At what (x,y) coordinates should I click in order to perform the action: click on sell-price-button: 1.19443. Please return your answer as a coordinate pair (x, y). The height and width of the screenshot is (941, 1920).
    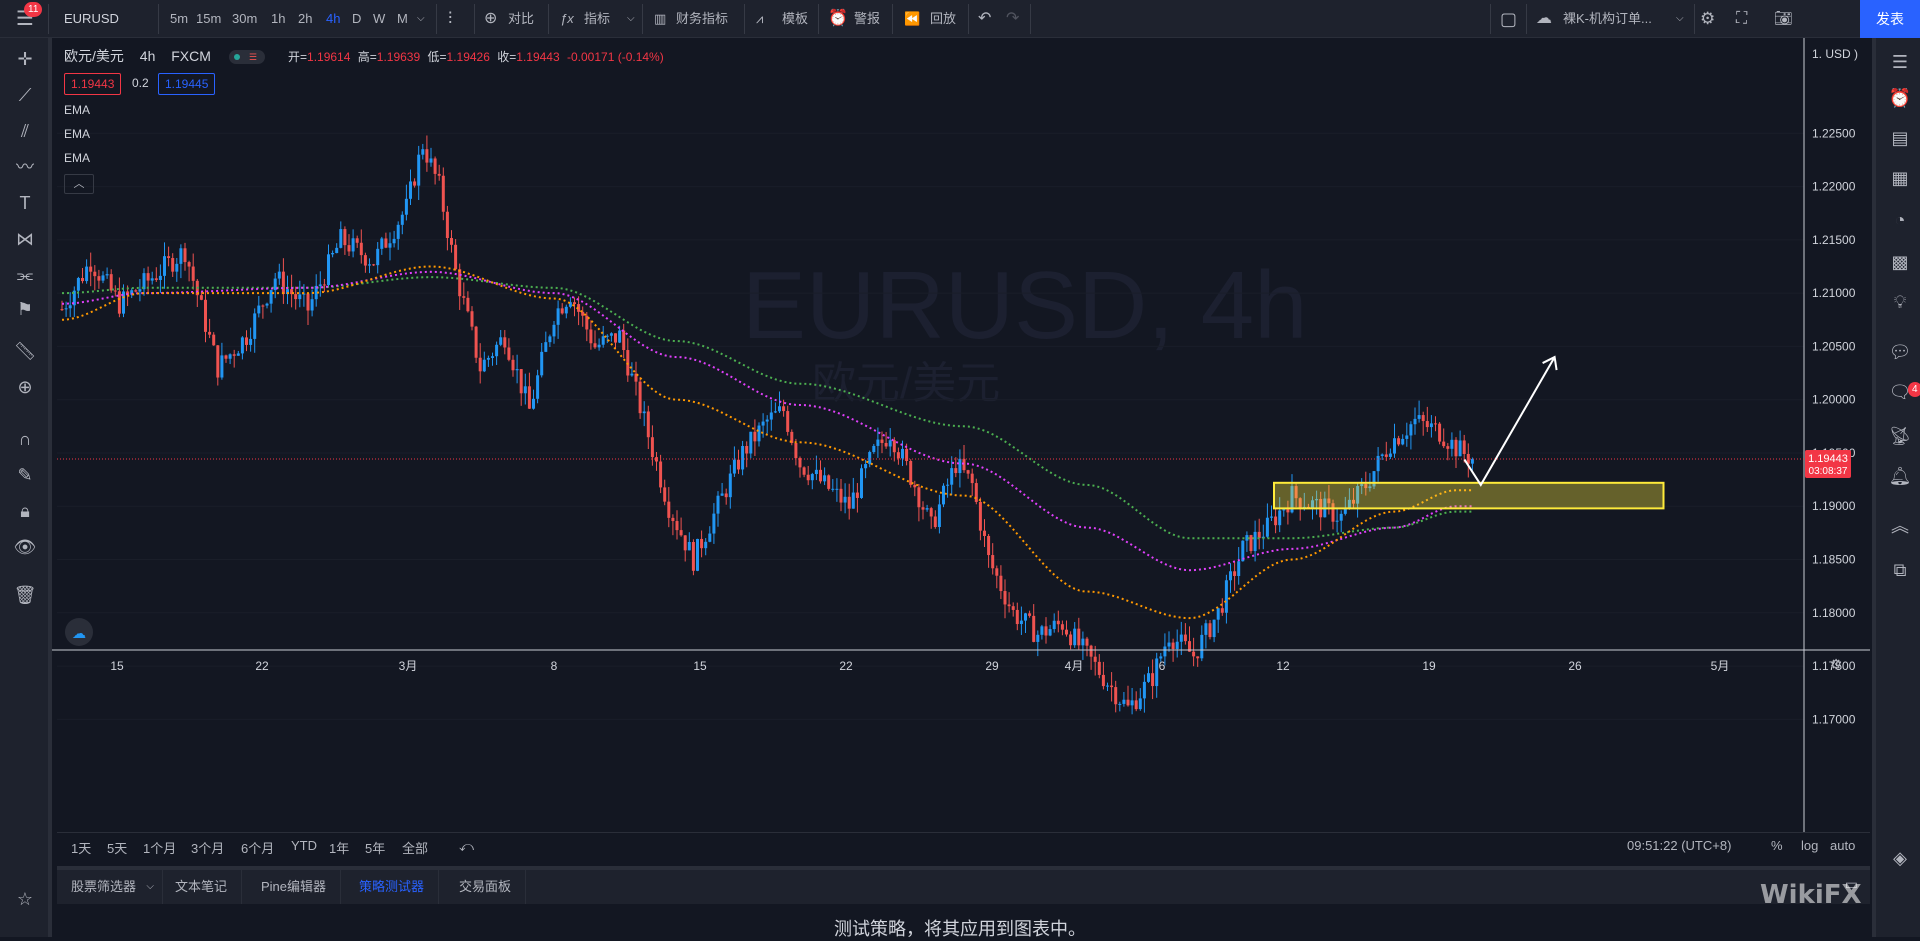
    Looking at the image, I should click on (93, 84).